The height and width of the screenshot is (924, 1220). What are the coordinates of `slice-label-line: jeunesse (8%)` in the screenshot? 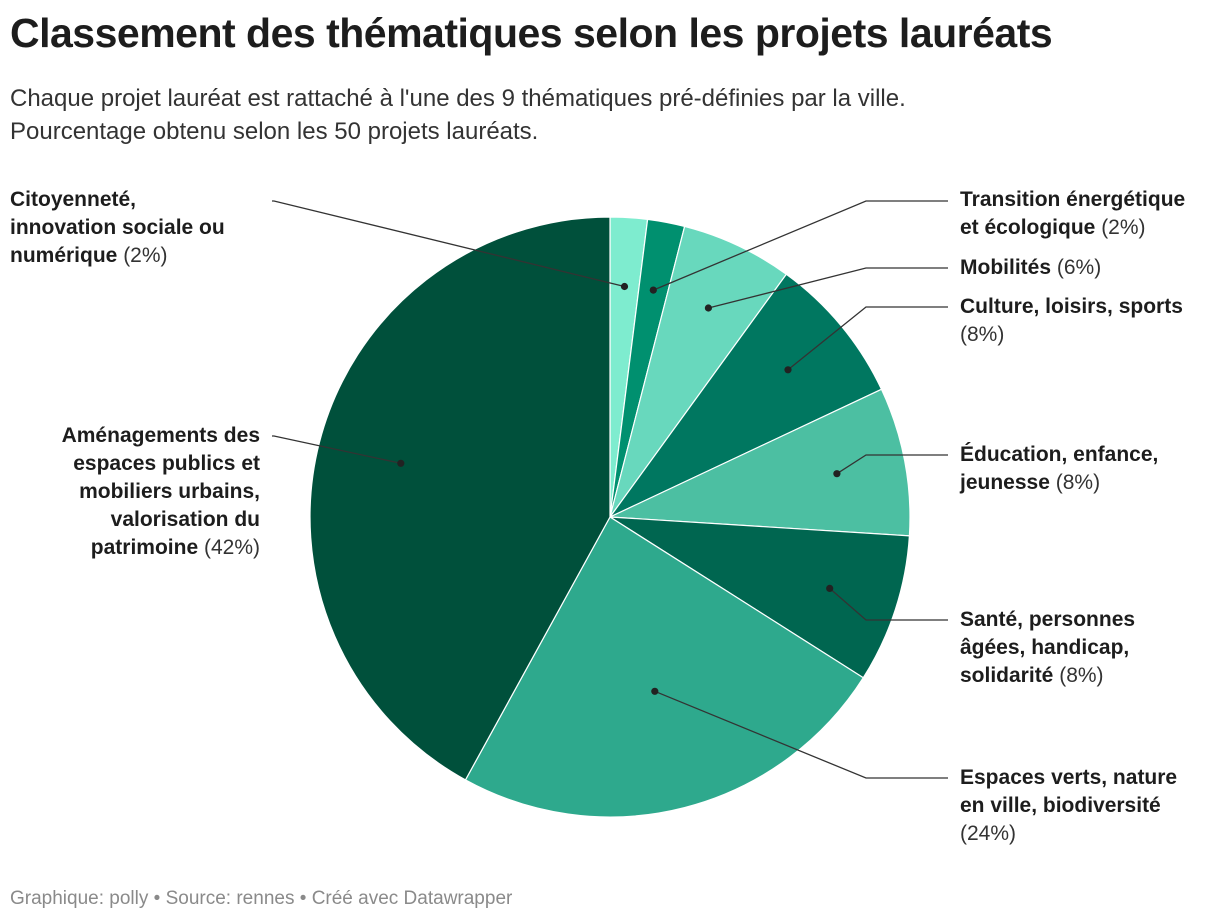 It's located at (1059, 483).